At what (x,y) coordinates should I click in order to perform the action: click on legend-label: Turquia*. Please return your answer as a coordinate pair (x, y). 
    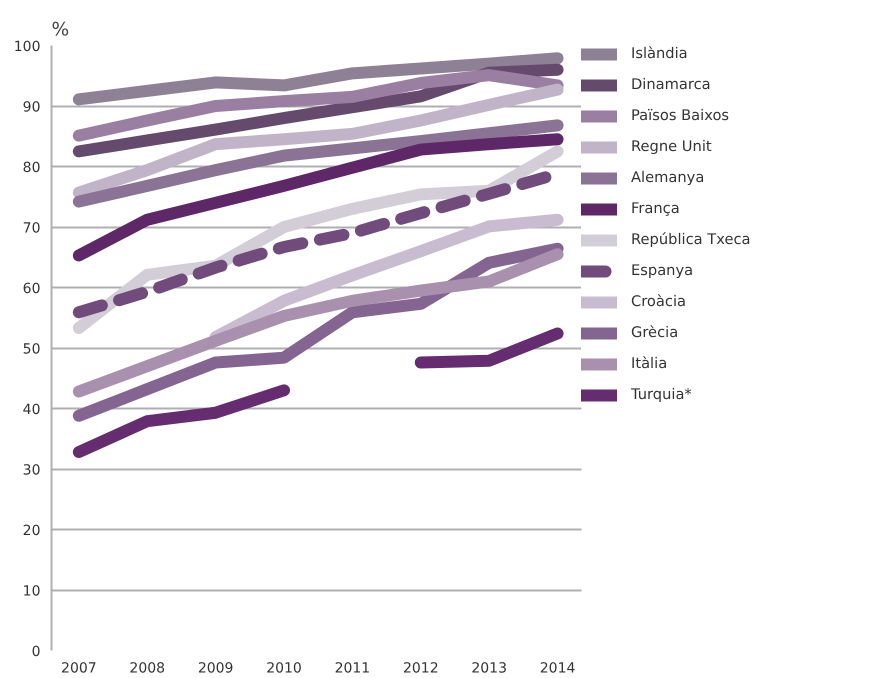
    Looking at the image, I should click on (661, 394).